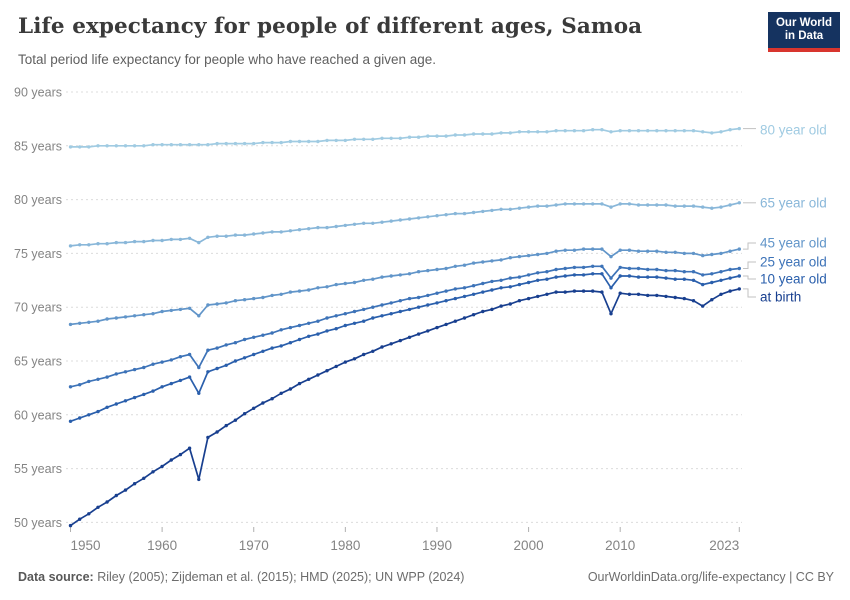 The width and height of the screenshot is (850, 600). What do you see at coordinates (38, 308) in the screenshot?
I see `y-axis-tick-label: 70 years` at bounding box center [38, 308].